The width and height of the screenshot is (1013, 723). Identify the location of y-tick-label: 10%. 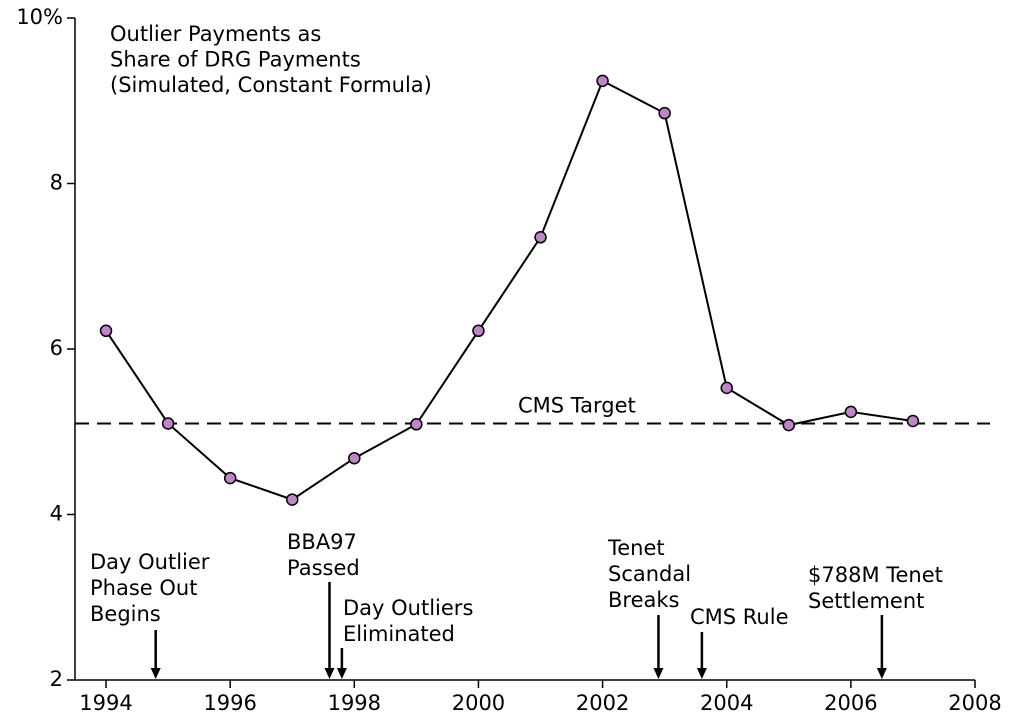
(39, 17).